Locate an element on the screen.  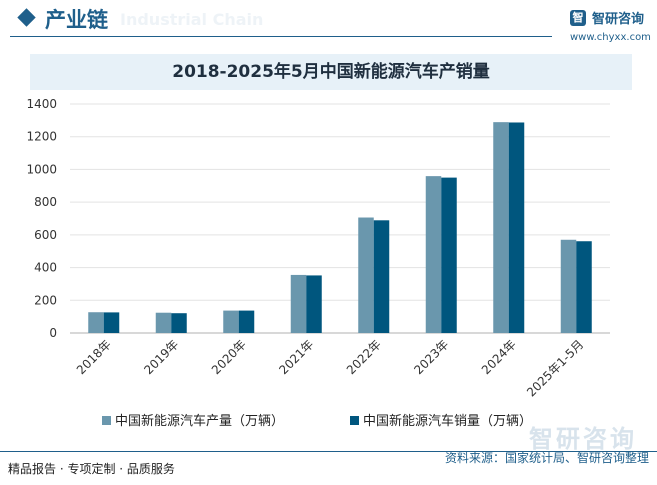
x-tick-label: 2019年 is located at coordinates (161, 357).